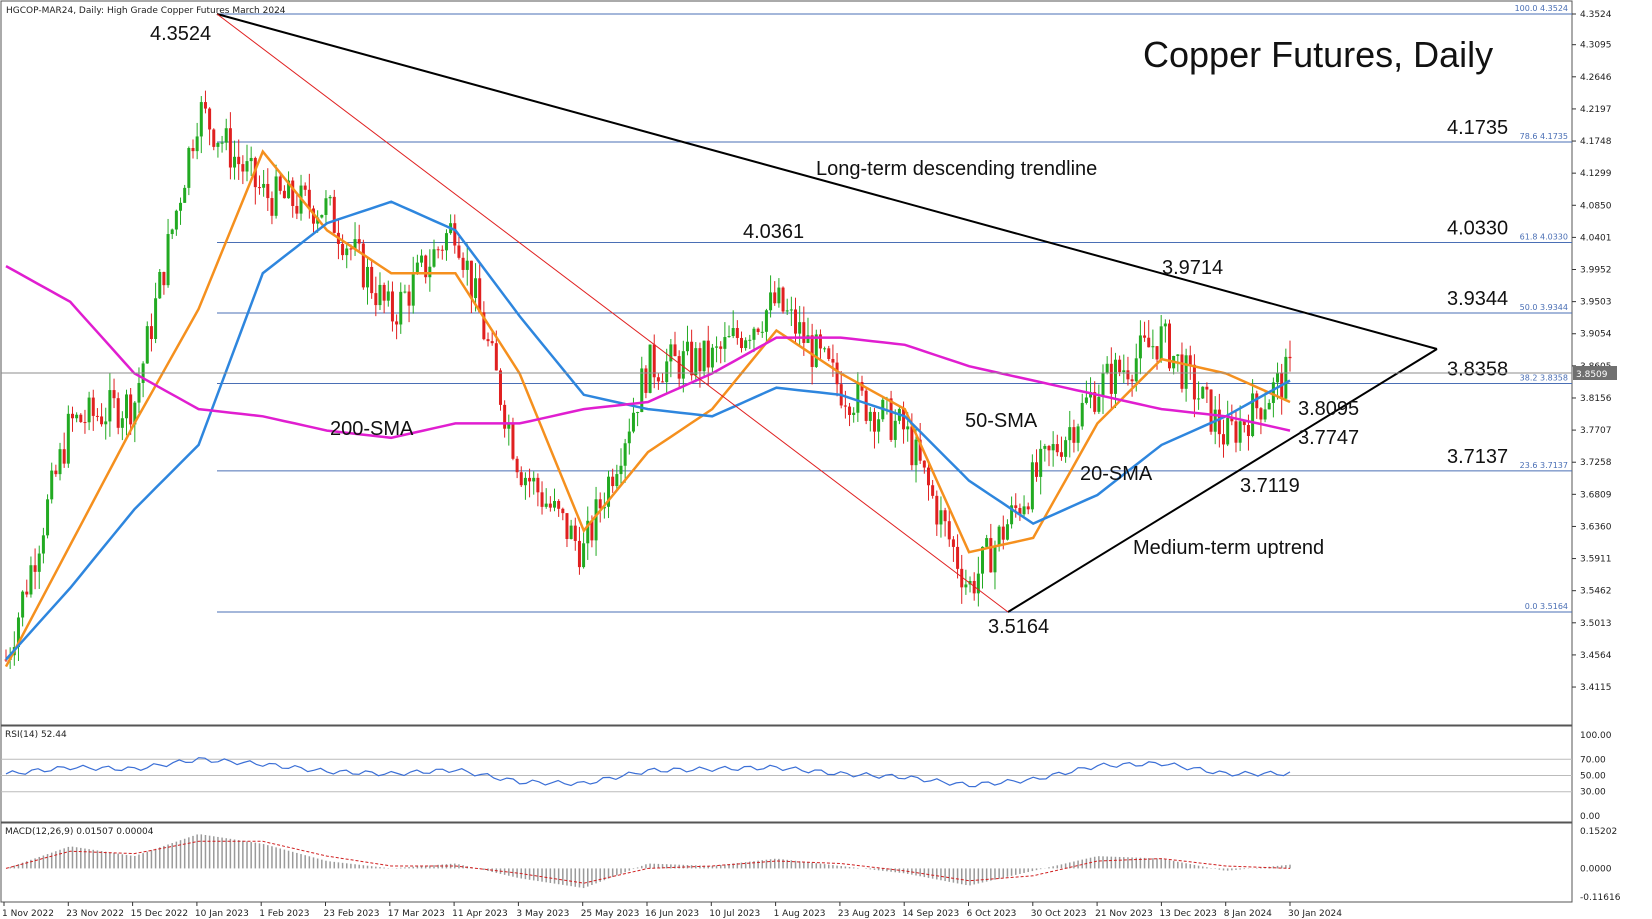 This screenshot has height=919, width=1652. Describe the element at coordinates (1315, 914) in the screenshot. I see `time-tick-label-20: 30 Jan 2024` at that location.